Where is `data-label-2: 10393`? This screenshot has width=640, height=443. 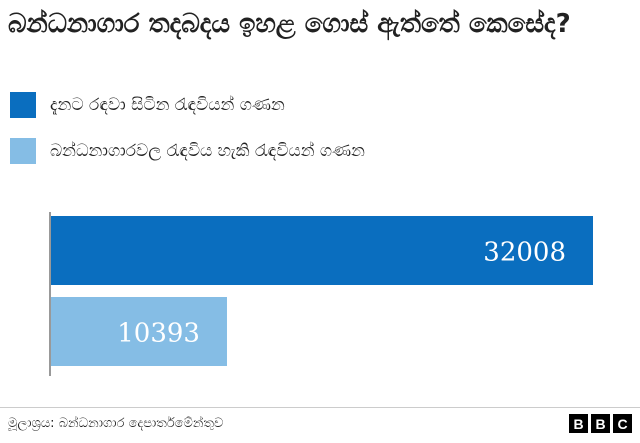 data-label-2: 10393 is located at coordinates (158, 334).